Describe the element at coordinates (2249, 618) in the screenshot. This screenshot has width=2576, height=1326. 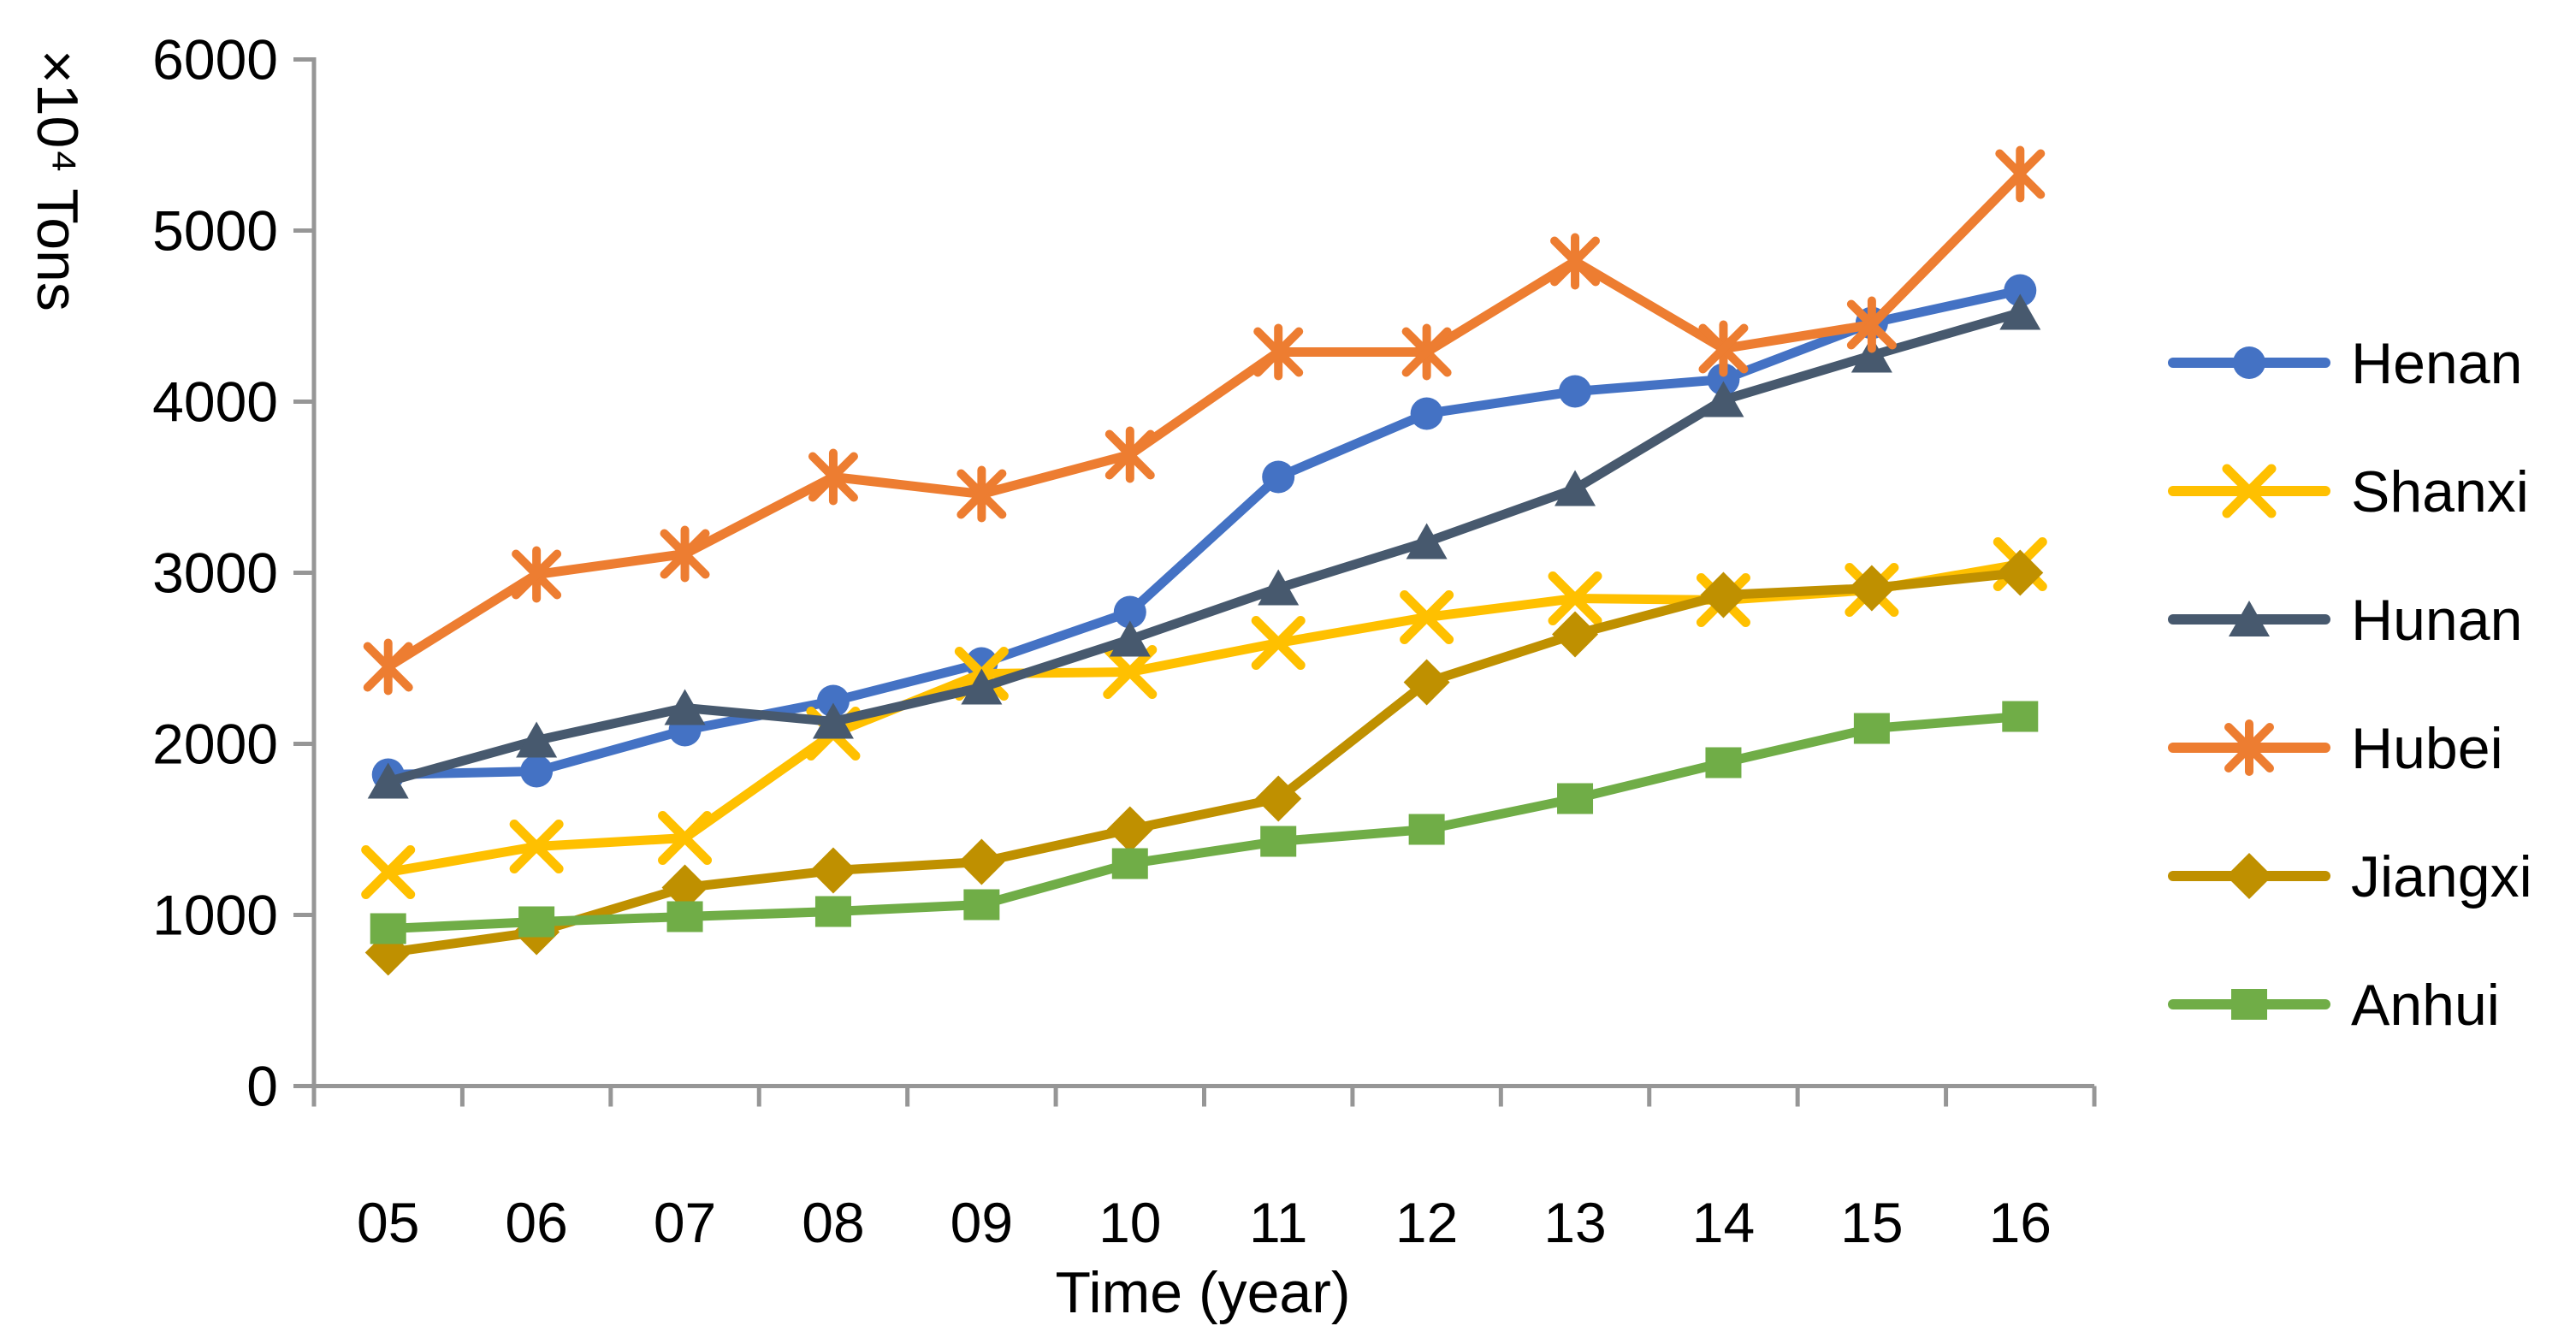
I see `legend-item-hunan-triangle-marker-icon` at that location.